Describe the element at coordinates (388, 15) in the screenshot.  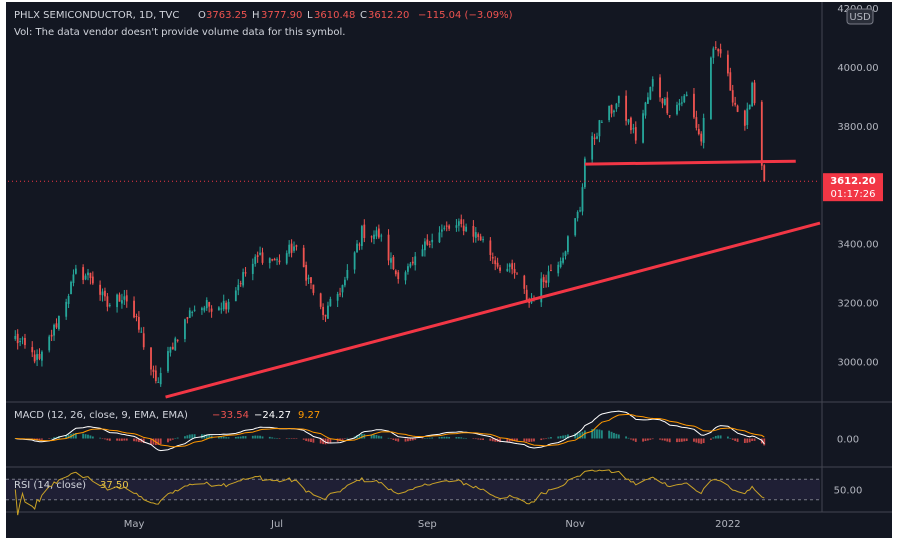
I see `close-value: 3612.20` at that location.